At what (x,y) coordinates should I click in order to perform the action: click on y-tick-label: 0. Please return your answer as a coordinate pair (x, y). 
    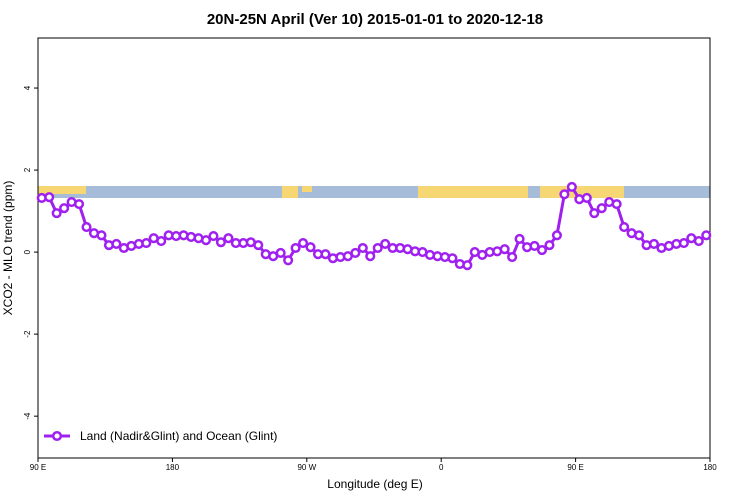
    Looking at the image, I should click on (27, 251).